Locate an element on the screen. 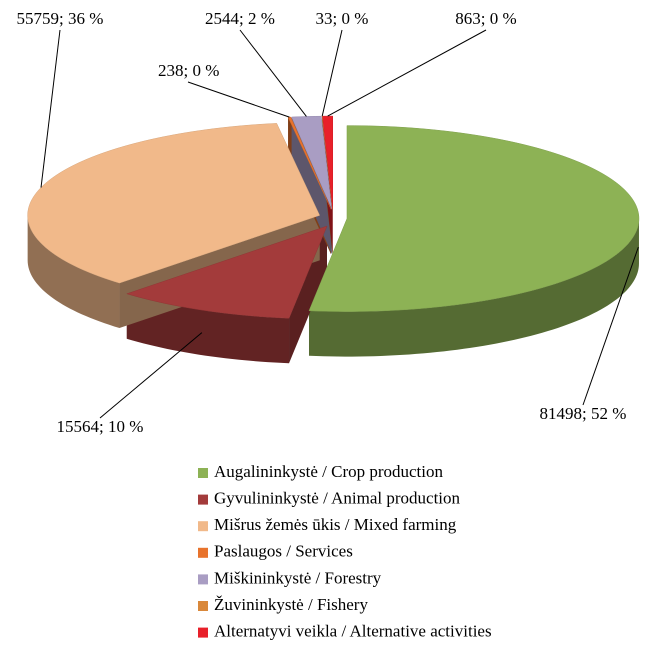 The width and height of the screenshot is (651, 664). data-label: 238; 0 % is located at coordinates (188, 70).